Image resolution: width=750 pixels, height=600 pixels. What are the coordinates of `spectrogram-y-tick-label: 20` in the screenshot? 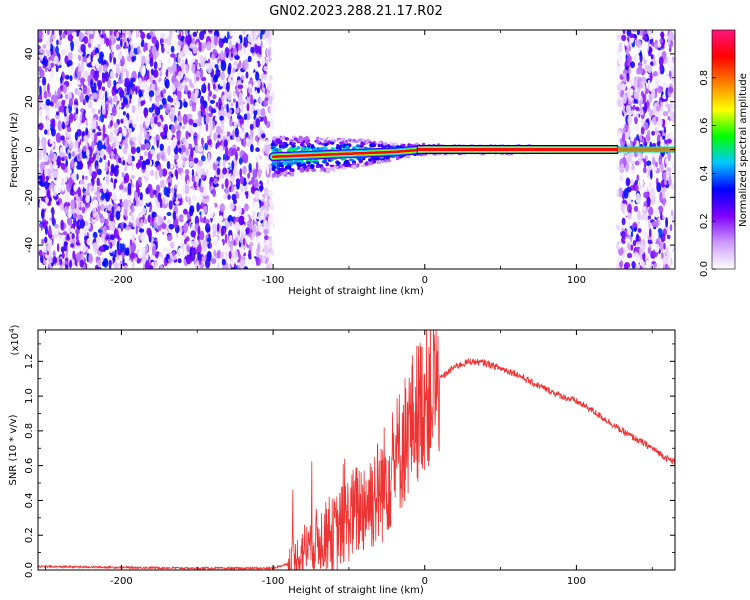 It's located at (29, 101).